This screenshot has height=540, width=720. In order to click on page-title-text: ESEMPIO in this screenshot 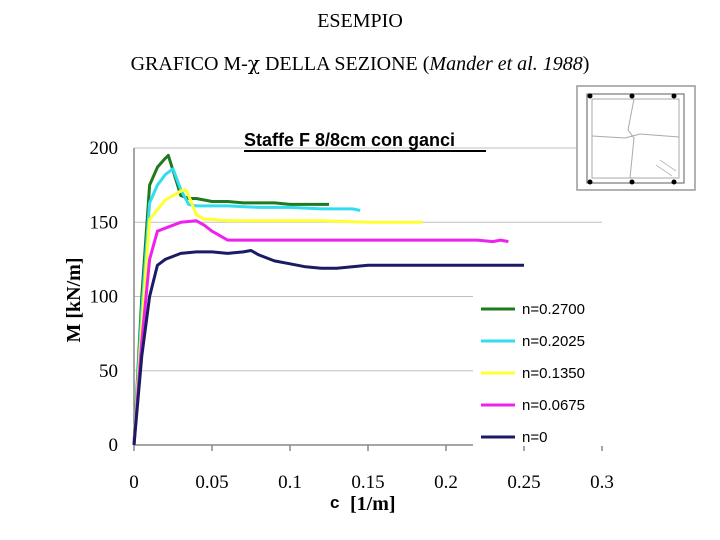, I will do `click(360, 21)`.